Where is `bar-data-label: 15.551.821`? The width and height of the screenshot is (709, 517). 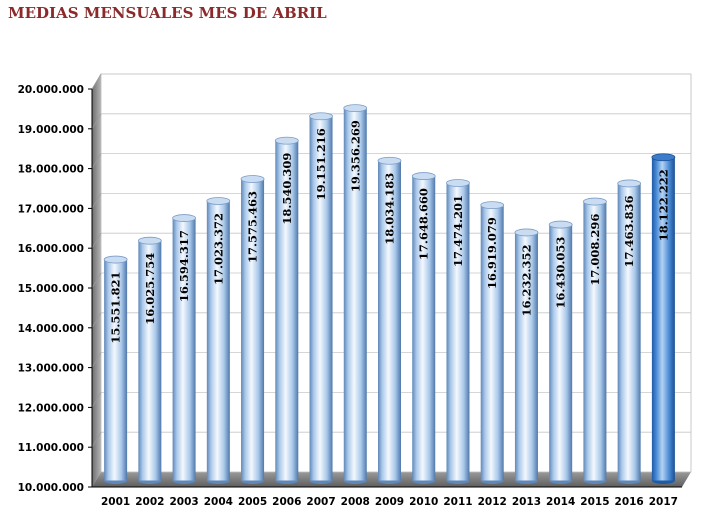 bar-data-label: 15.551.821 is located at coordinates (116, 308).